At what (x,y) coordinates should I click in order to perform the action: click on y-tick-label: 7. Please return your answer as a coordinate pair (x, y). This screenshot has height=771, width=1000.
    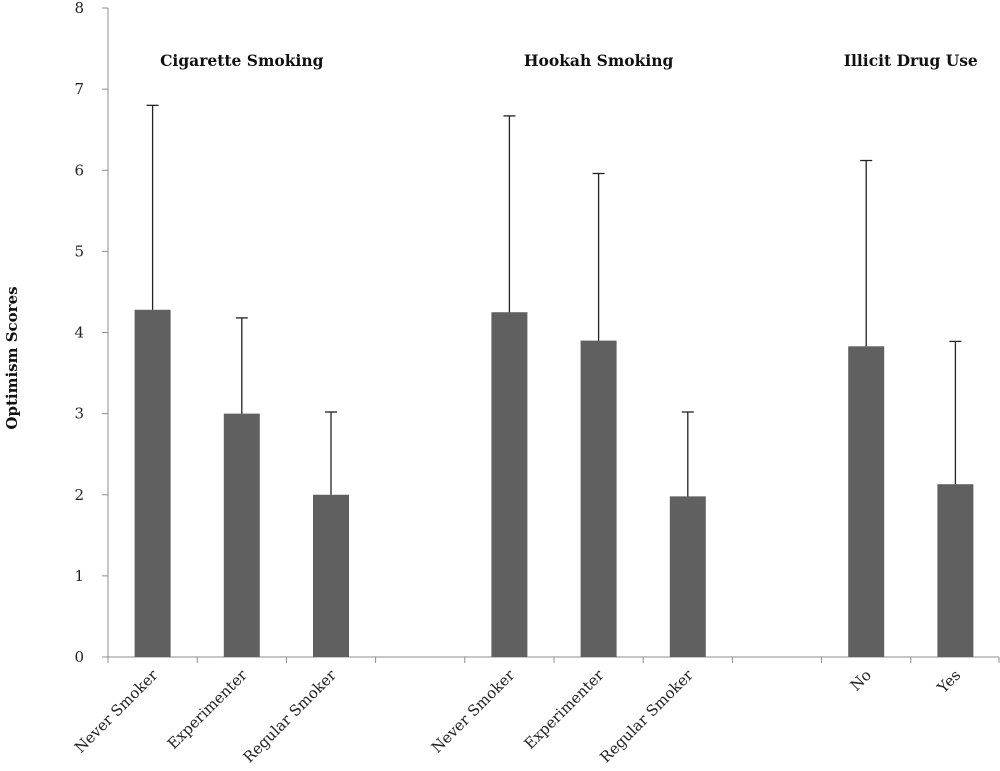
    Looking at the image, I should click on (79, 89).